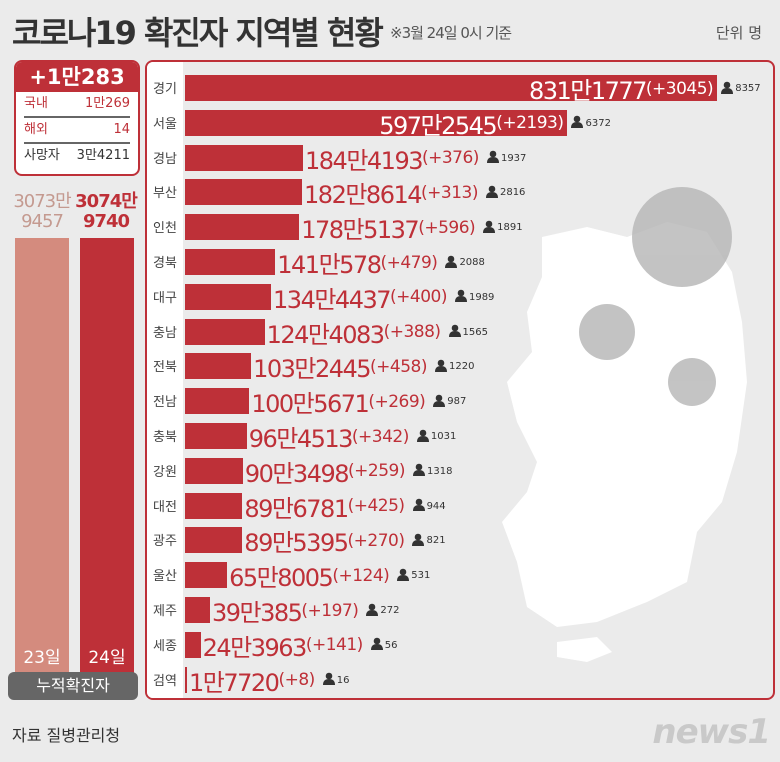 This screenshot has height=762, width=780. I want to click on deaths-count: 531, so click(413, 576).